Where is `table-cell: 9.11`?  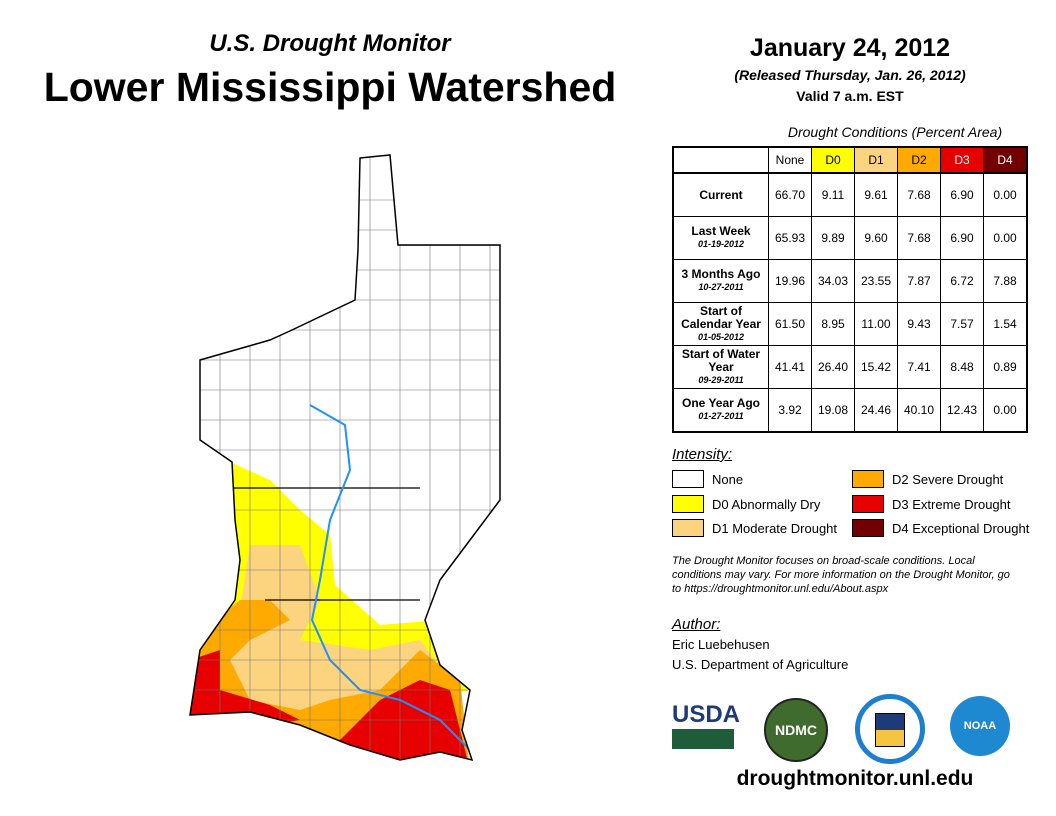 table-cell: 9.11 is located at coordinates (833, 194).